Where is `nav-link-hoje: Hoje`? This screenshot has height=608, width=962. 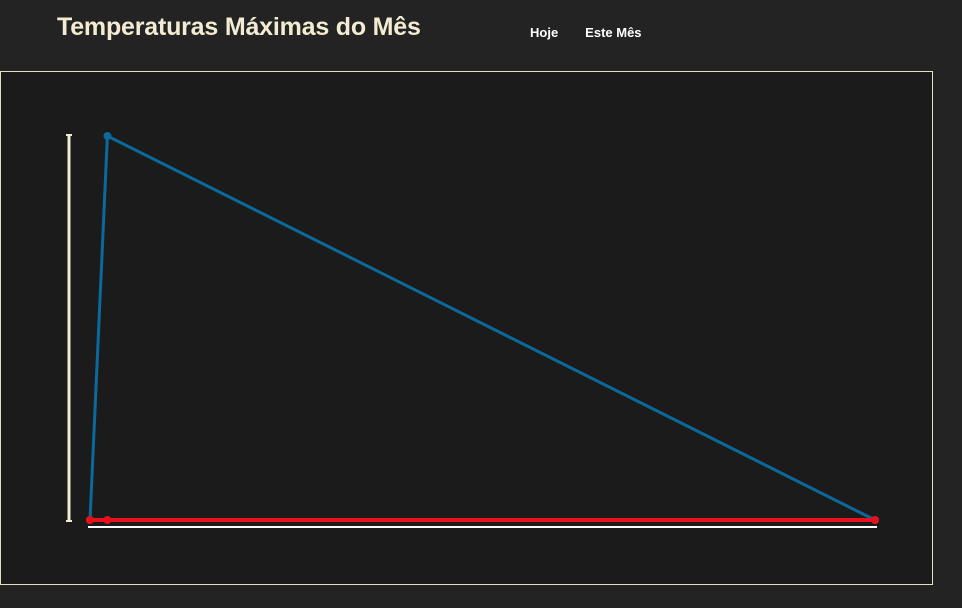
nav-link-hoje: Hoje is located at coordinates (544, 32).